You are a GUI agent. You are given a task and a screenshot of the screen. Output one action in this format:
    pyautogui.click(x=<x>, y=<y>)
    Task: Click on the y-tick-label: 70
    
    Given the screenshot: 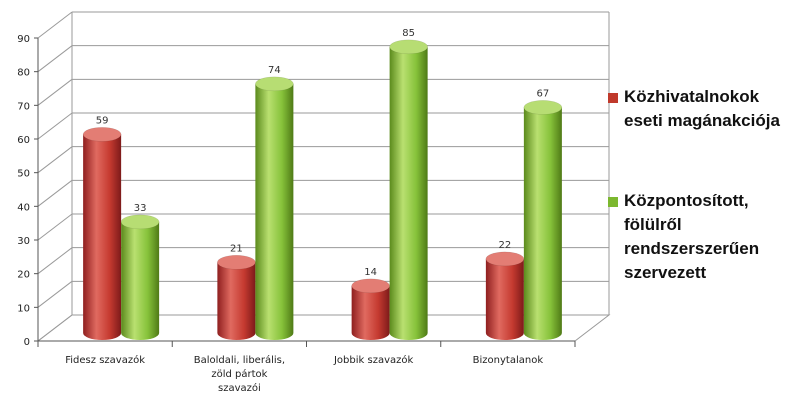 What is the action you would take?
    pyautogui.click(x=23, y=106)
    